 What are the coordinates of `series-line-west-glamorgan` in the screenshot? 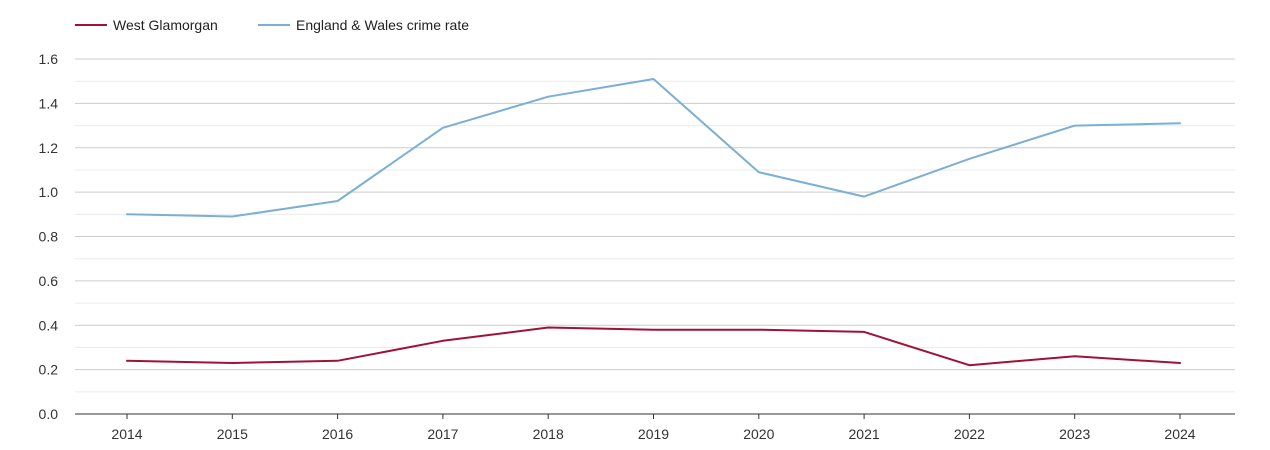 It's located at (653, 346).